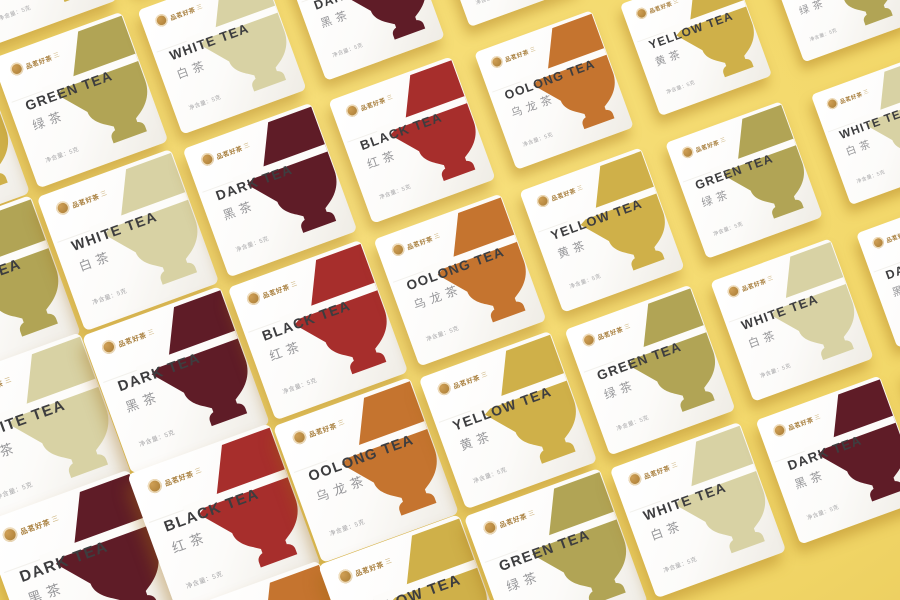 This screenshot has width=900, height=600. Describe the element at coordinates (676, 3) in the screenshot. I see `brand-logo-mark: 三` at that location.